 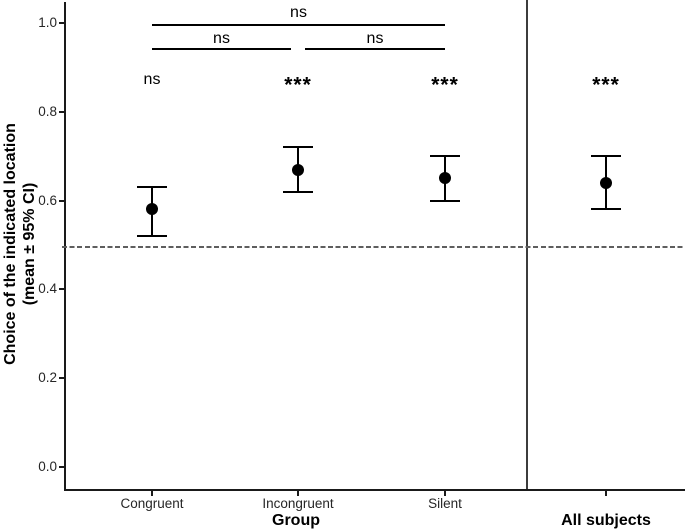 What do you see at coordinates (152, 79) in the screenshot?
I see `significance-vs-chance-label: ns` at bounding box center [152, 79].